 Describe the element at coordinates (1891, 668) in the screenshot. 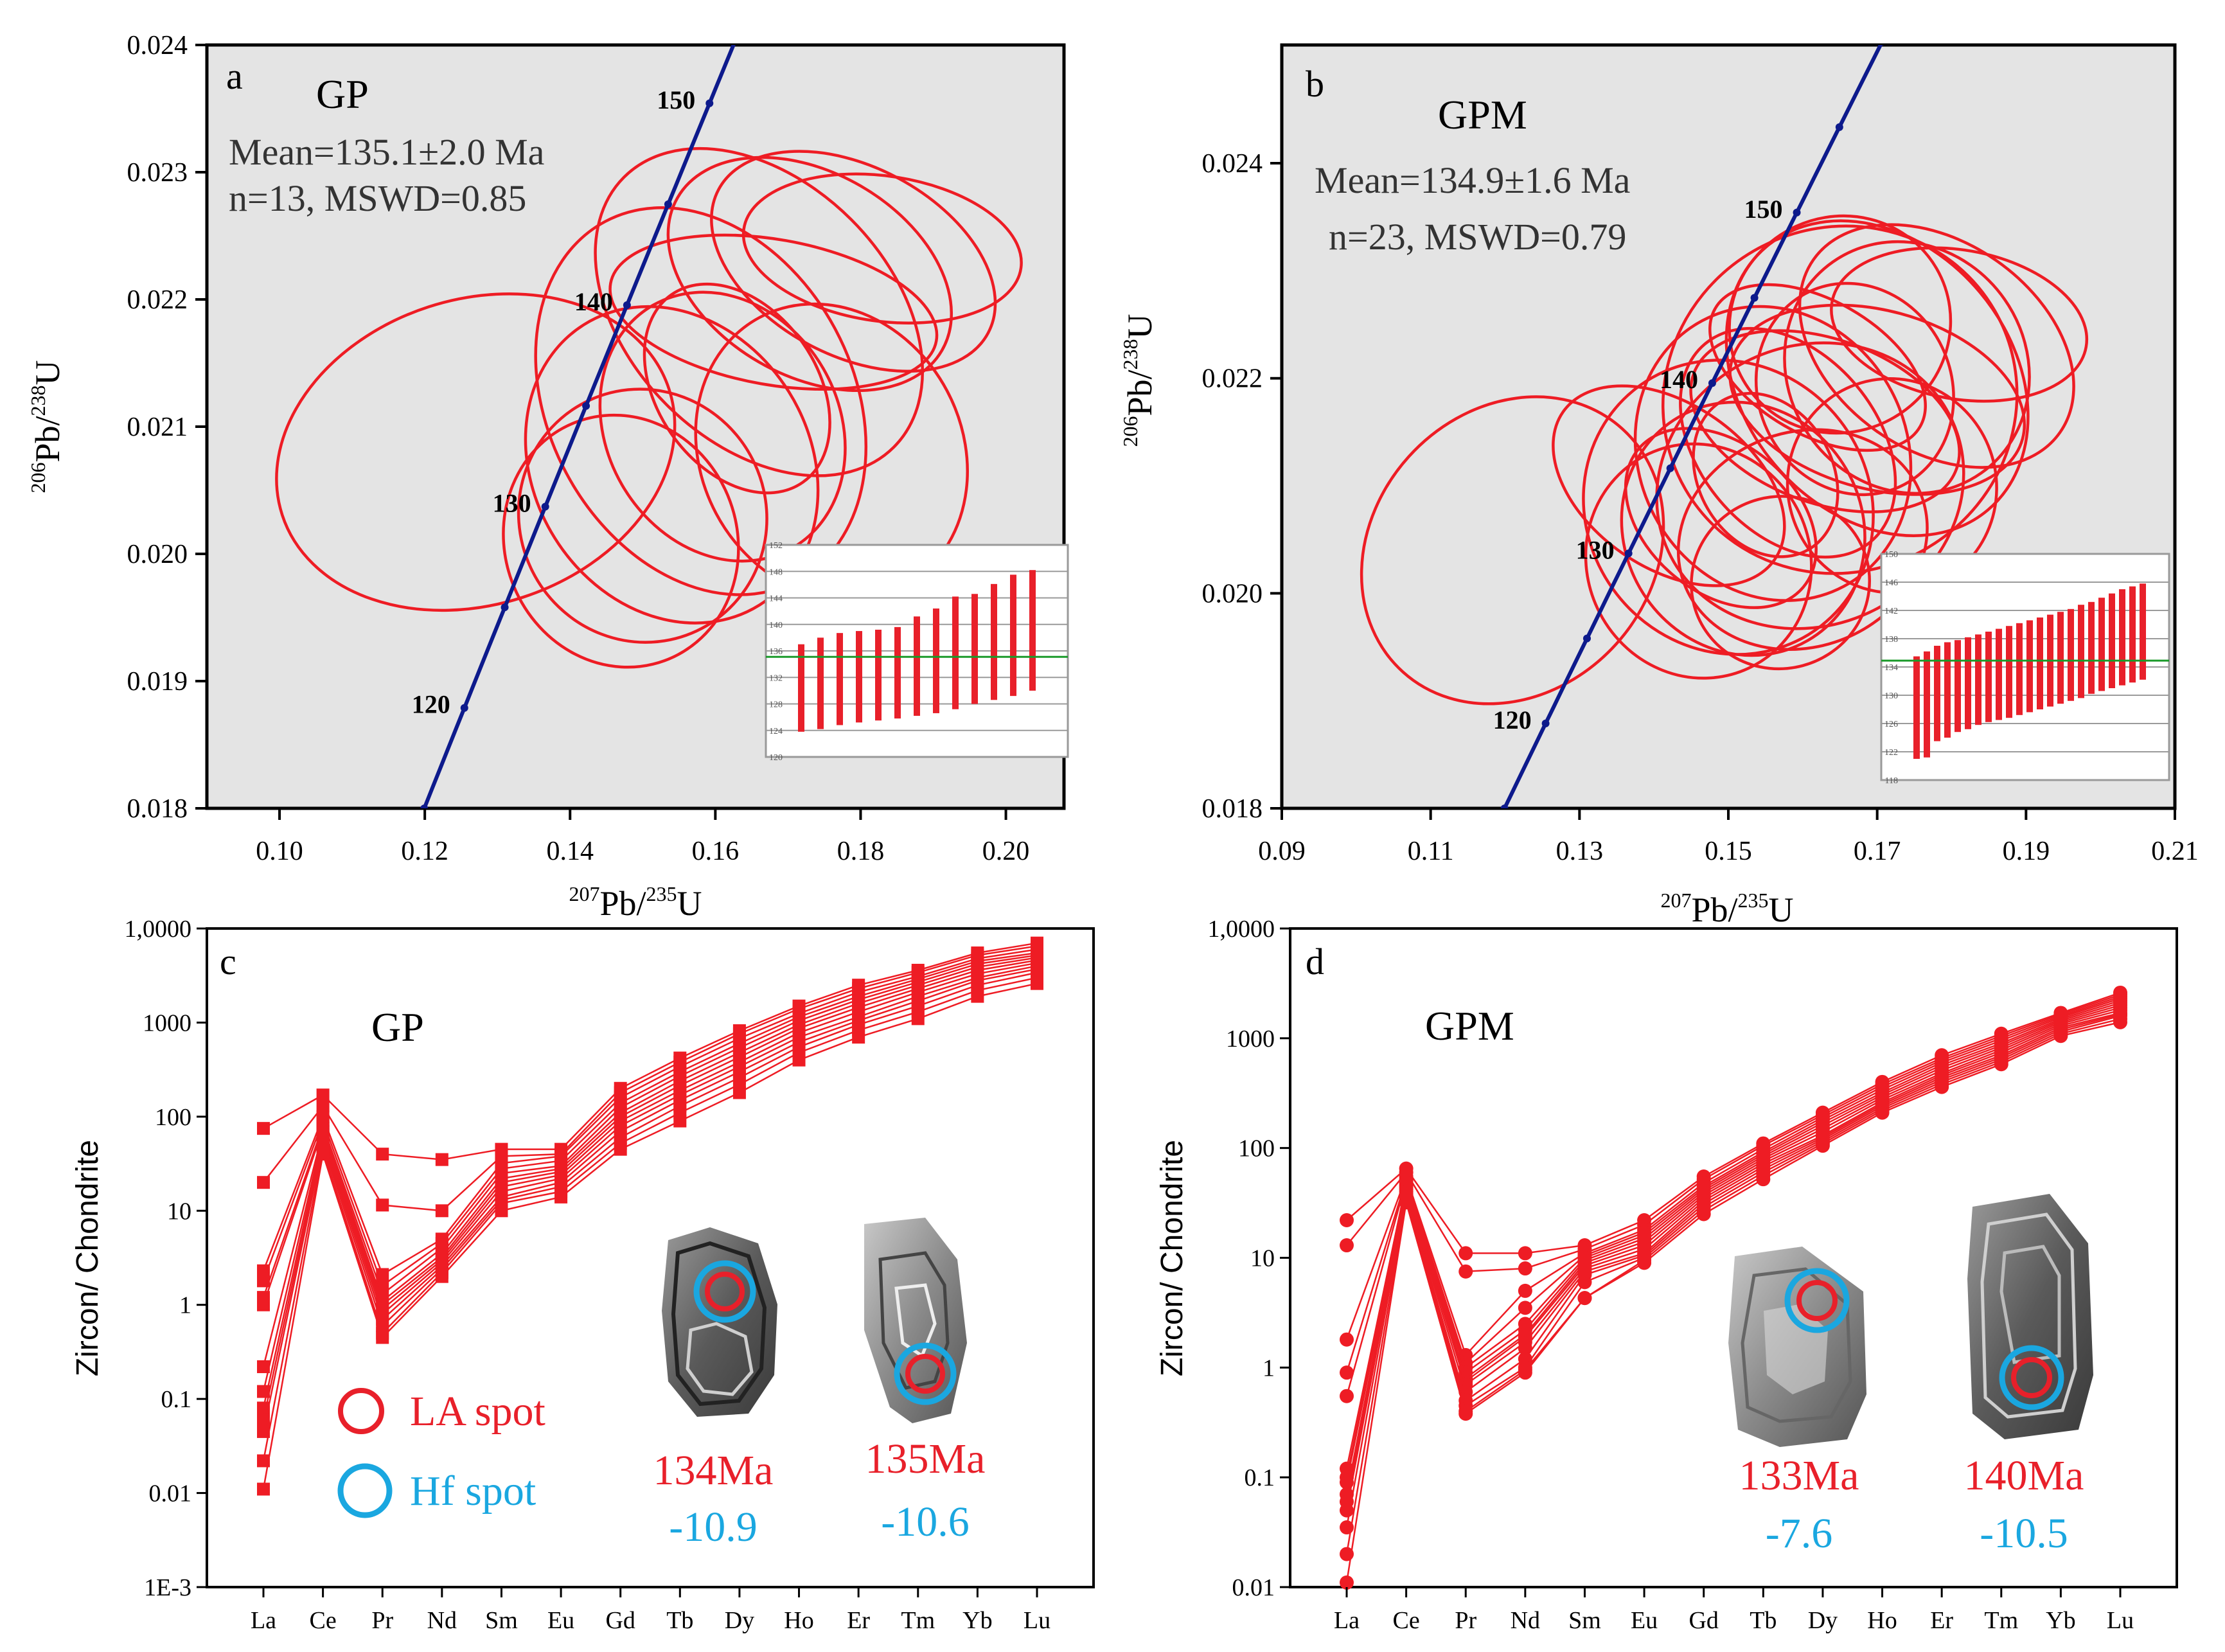

I see `inset-tick-label: 134` at that location.